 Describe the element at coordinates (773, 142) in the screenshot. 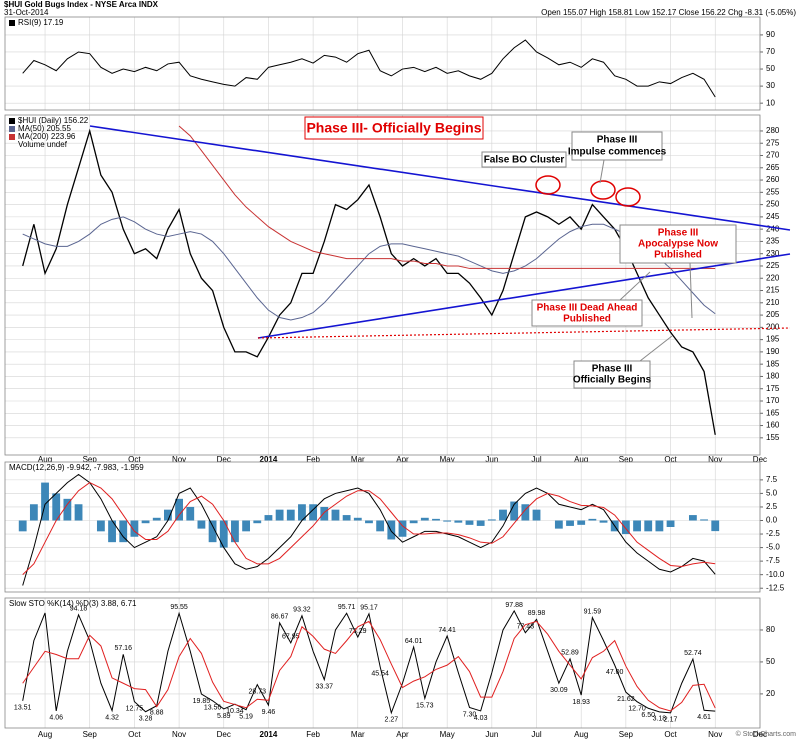

I see `y-tick-label: 275` at that location.